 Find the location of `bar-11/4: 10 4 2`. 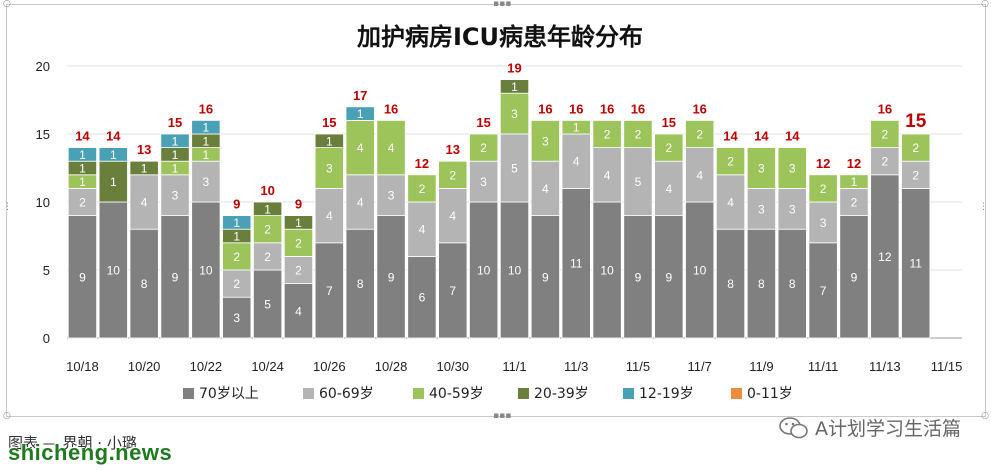

bar-11/4: 10 4 2 is located at coordinates (607, 229).